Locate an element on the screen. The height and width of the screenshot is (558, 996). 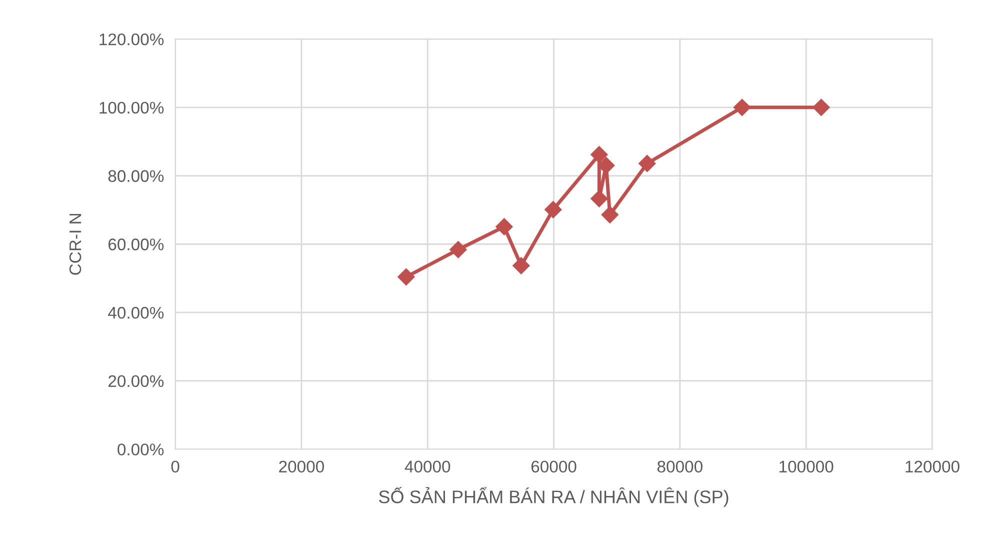
x-tick-label: 40000 is located at coordinates (427, 466).